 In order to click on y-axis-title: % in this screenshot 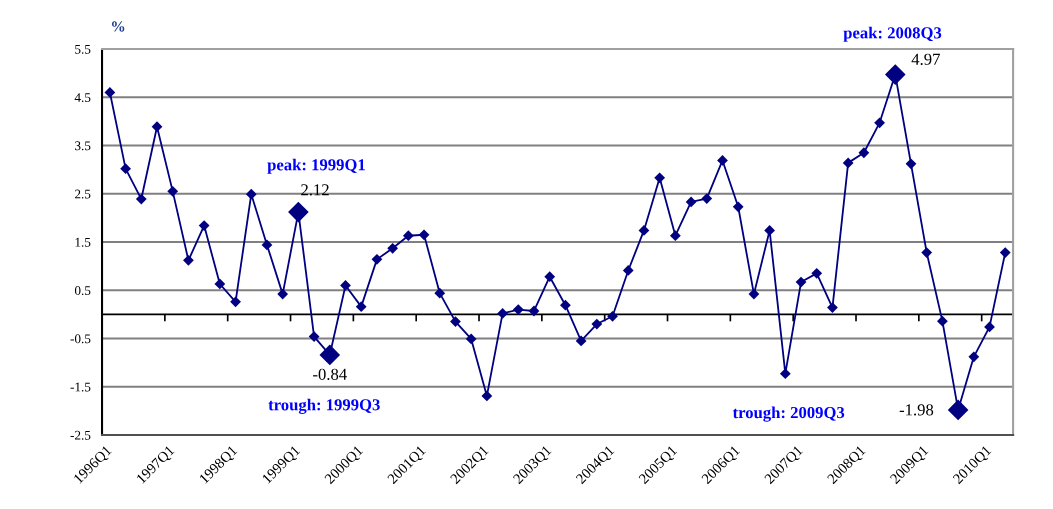, I will do `click(118, 26)`.